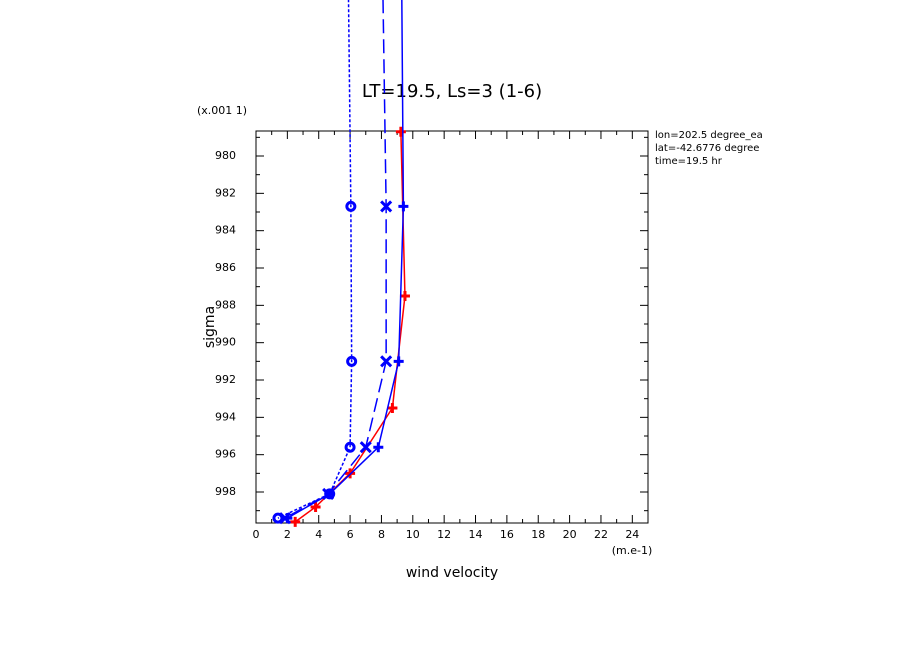 The image size is (904, 654). Describe the element at coordinates (632, 550) in the screenshot. I see `x-units: (m.e-1)` at that location.